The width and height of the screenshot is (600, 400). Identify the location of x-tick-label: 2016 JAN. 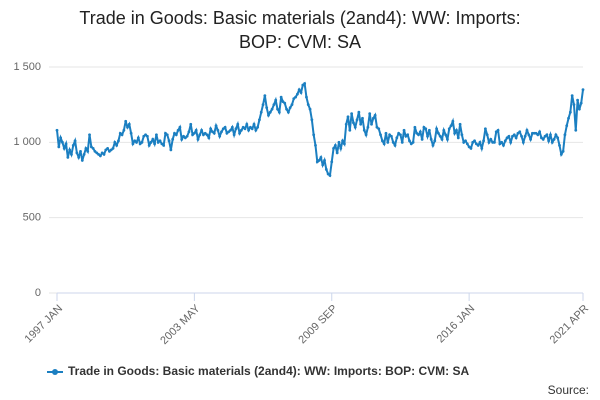
(456, 324).